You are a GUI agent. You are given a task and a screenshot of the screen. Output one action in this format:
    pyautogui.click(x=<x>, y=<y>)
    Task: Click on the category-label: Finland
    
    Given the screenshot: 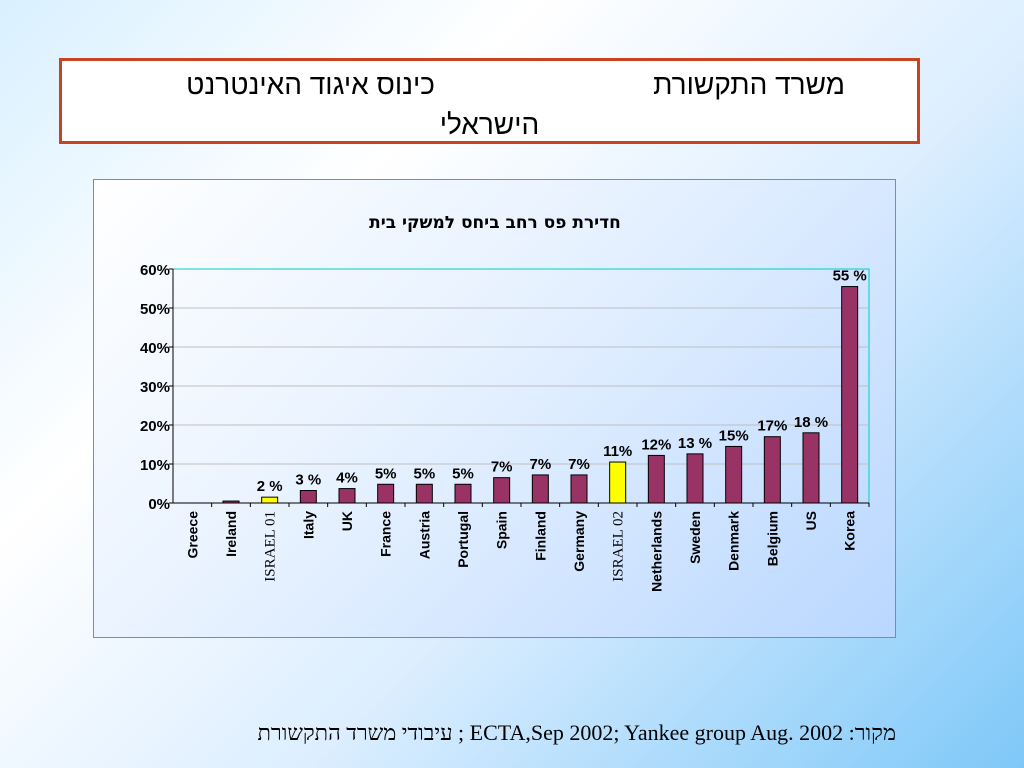 What is the action you would take?
    pyautogui.click(x=540, y=536)
    